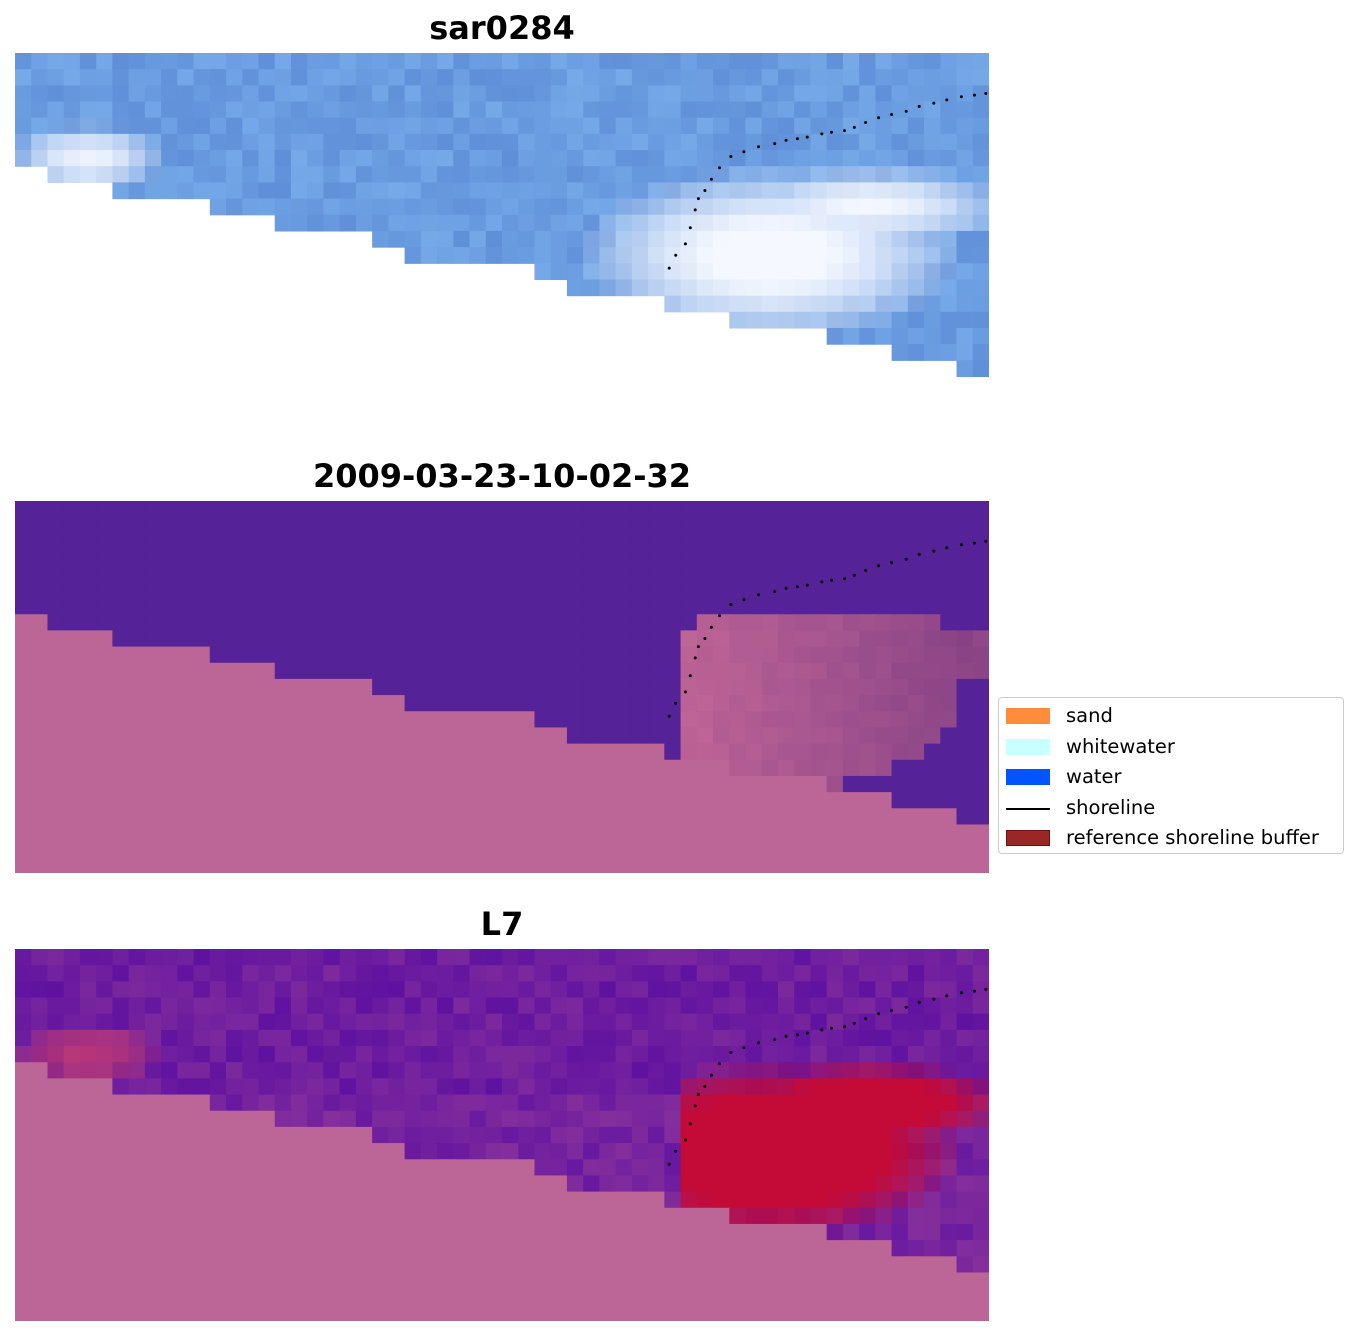 The width and height of the screenshot is (1360, 1337). I want to click on legend-label: water, so click(1094, 776).